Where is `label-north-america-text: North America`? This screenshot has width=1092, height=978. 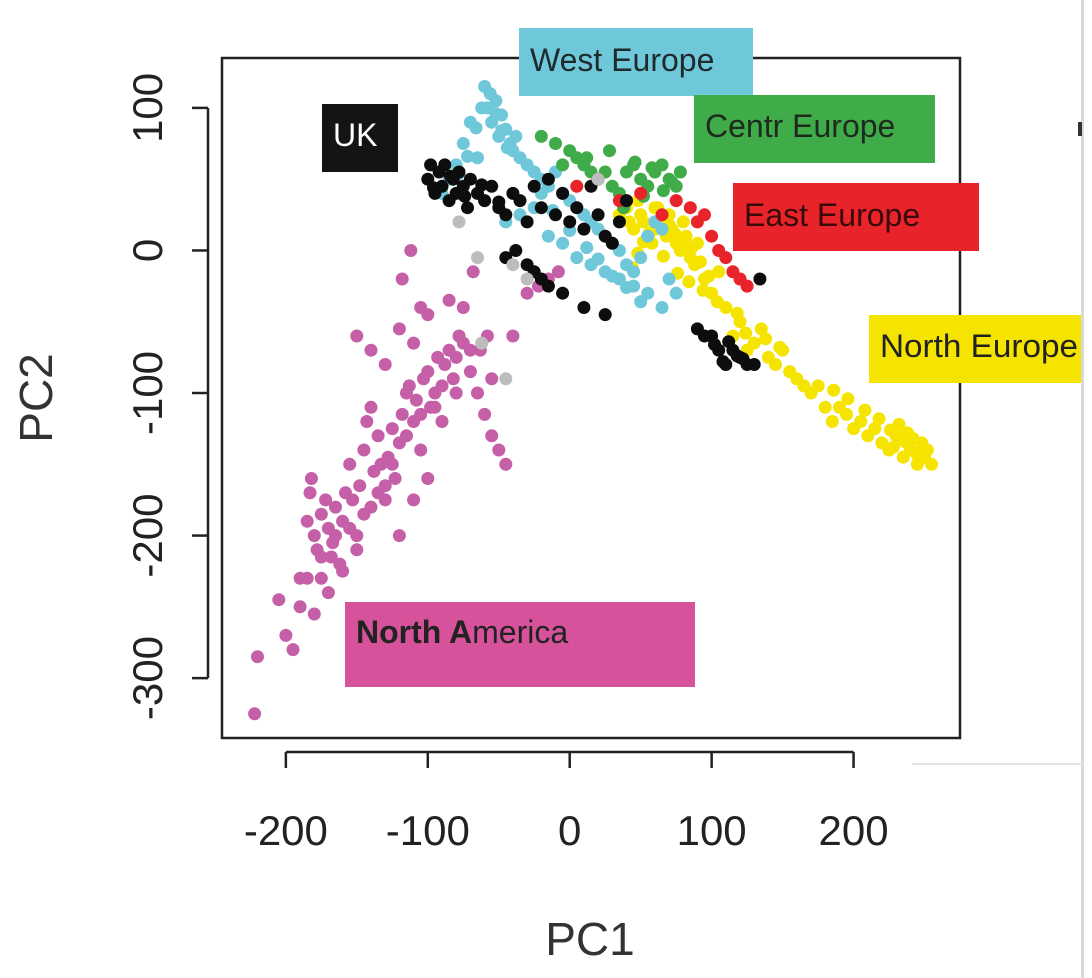
label-north-america-text: North America is located at coordinates (462, 632).